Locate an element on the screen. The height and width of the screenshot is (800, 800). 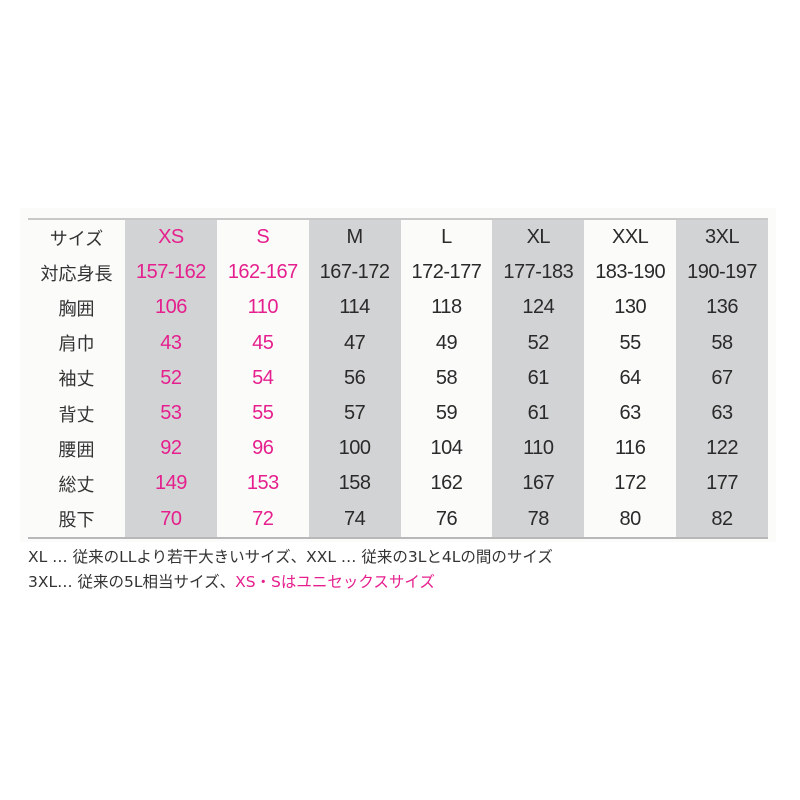
table-cell: 177 is located at coordinates (722, 484).